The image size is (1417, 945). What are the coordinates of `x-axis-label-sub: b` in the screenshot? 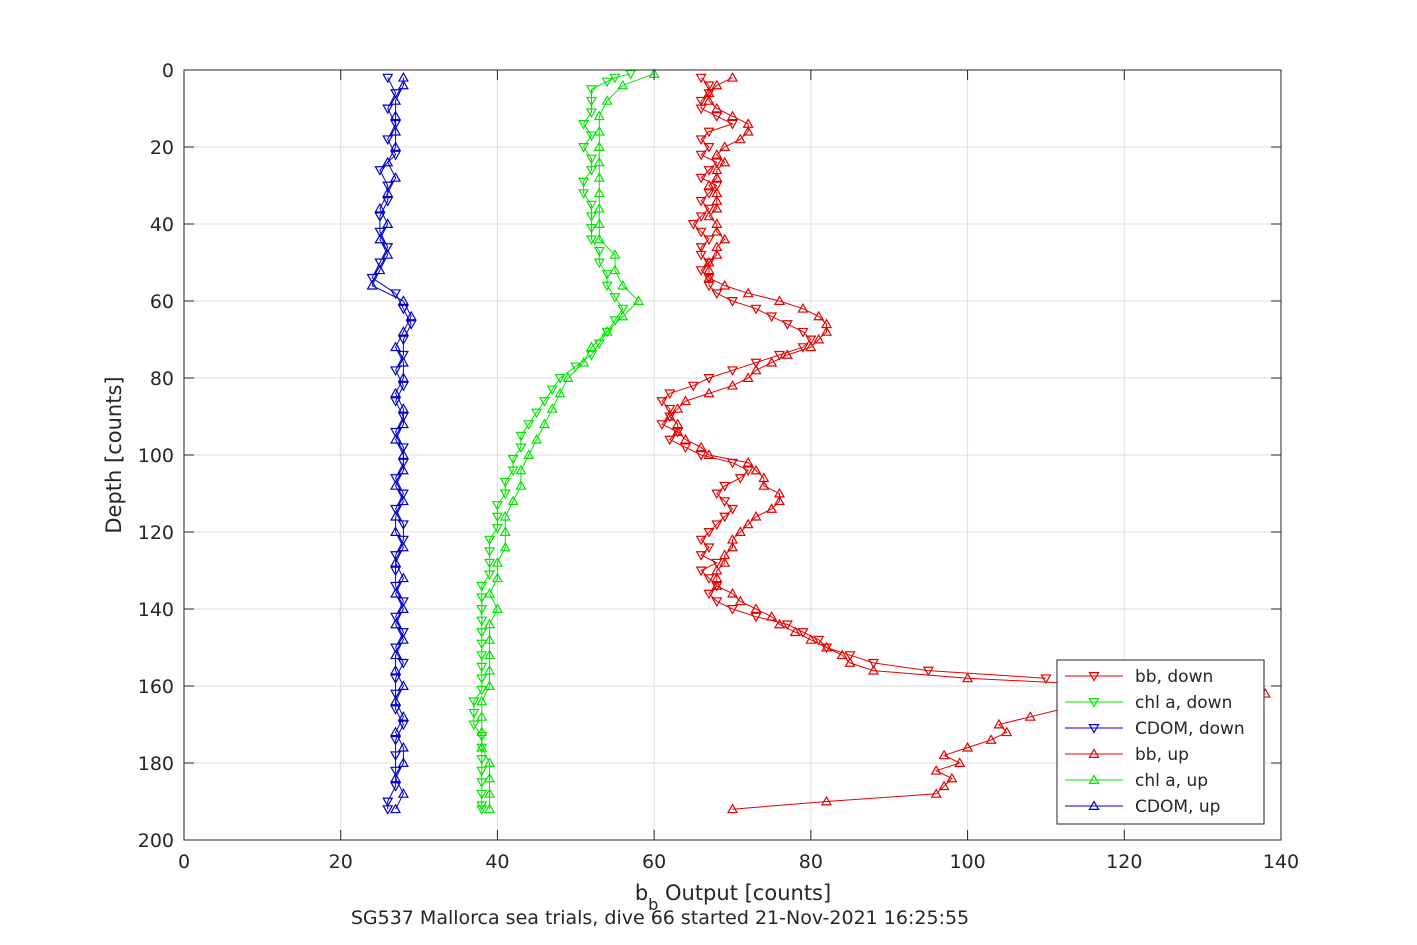 It's located at (653, 904).